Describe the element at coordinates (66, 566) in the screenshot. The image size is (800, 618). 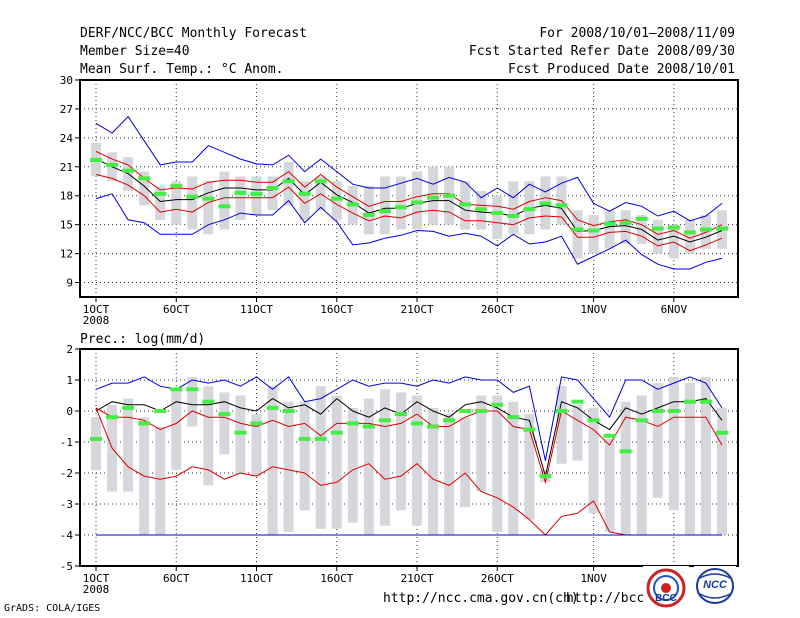
I see `y-tick-label: -5` at that location.